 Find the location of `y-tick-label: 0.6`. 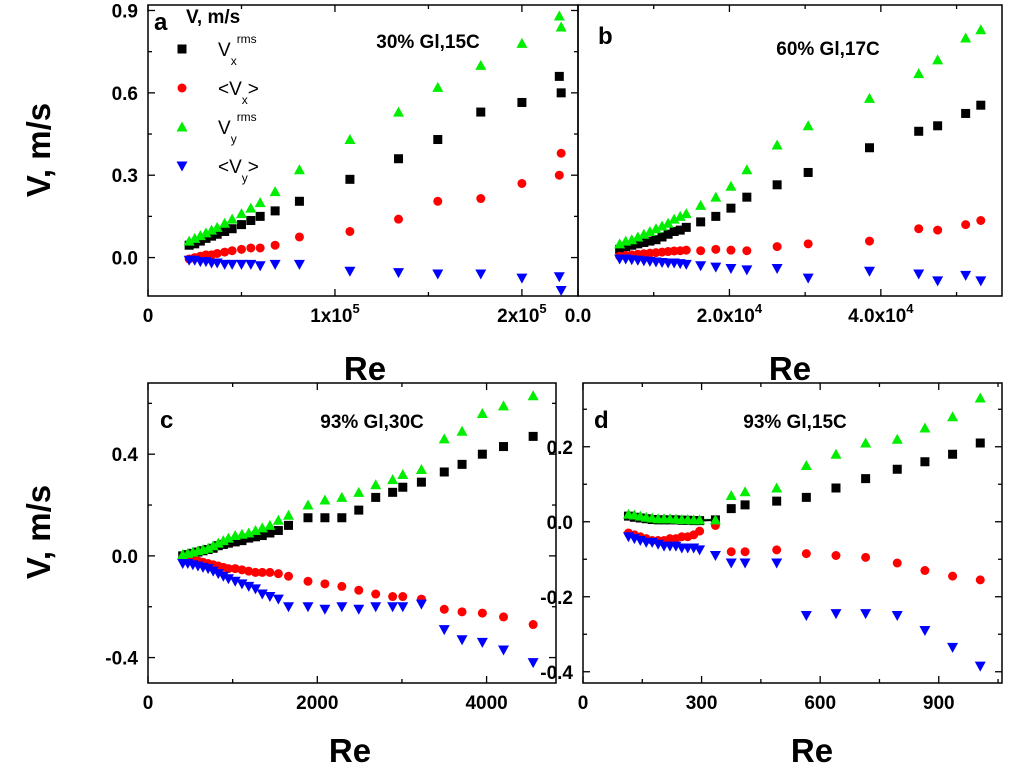

y-tick-label: 0.6 is located at coordinates (125, 94).